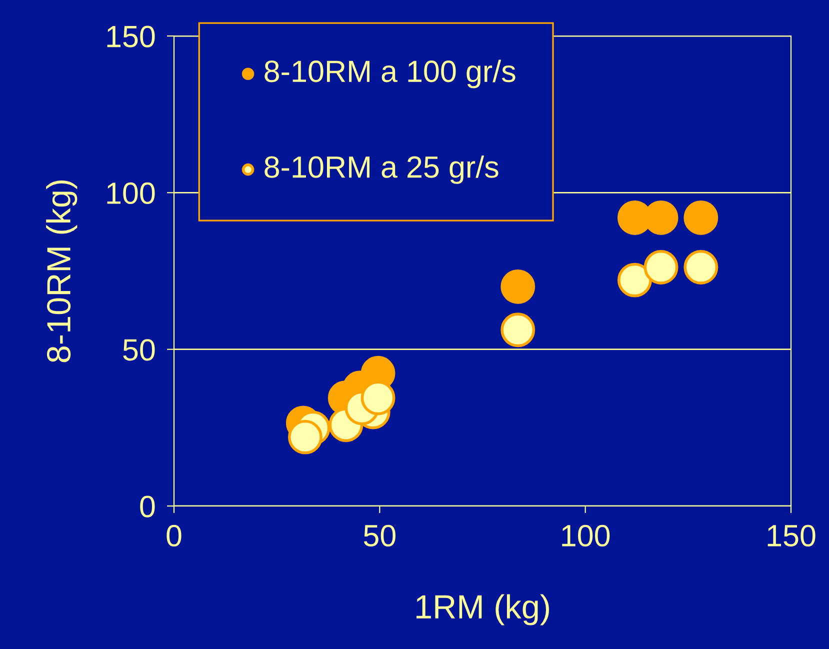 The height and width of the screenshot is (649, 829). I want to click on legend-label: 8-10RM a 100 gr/s, so click(390, 74).